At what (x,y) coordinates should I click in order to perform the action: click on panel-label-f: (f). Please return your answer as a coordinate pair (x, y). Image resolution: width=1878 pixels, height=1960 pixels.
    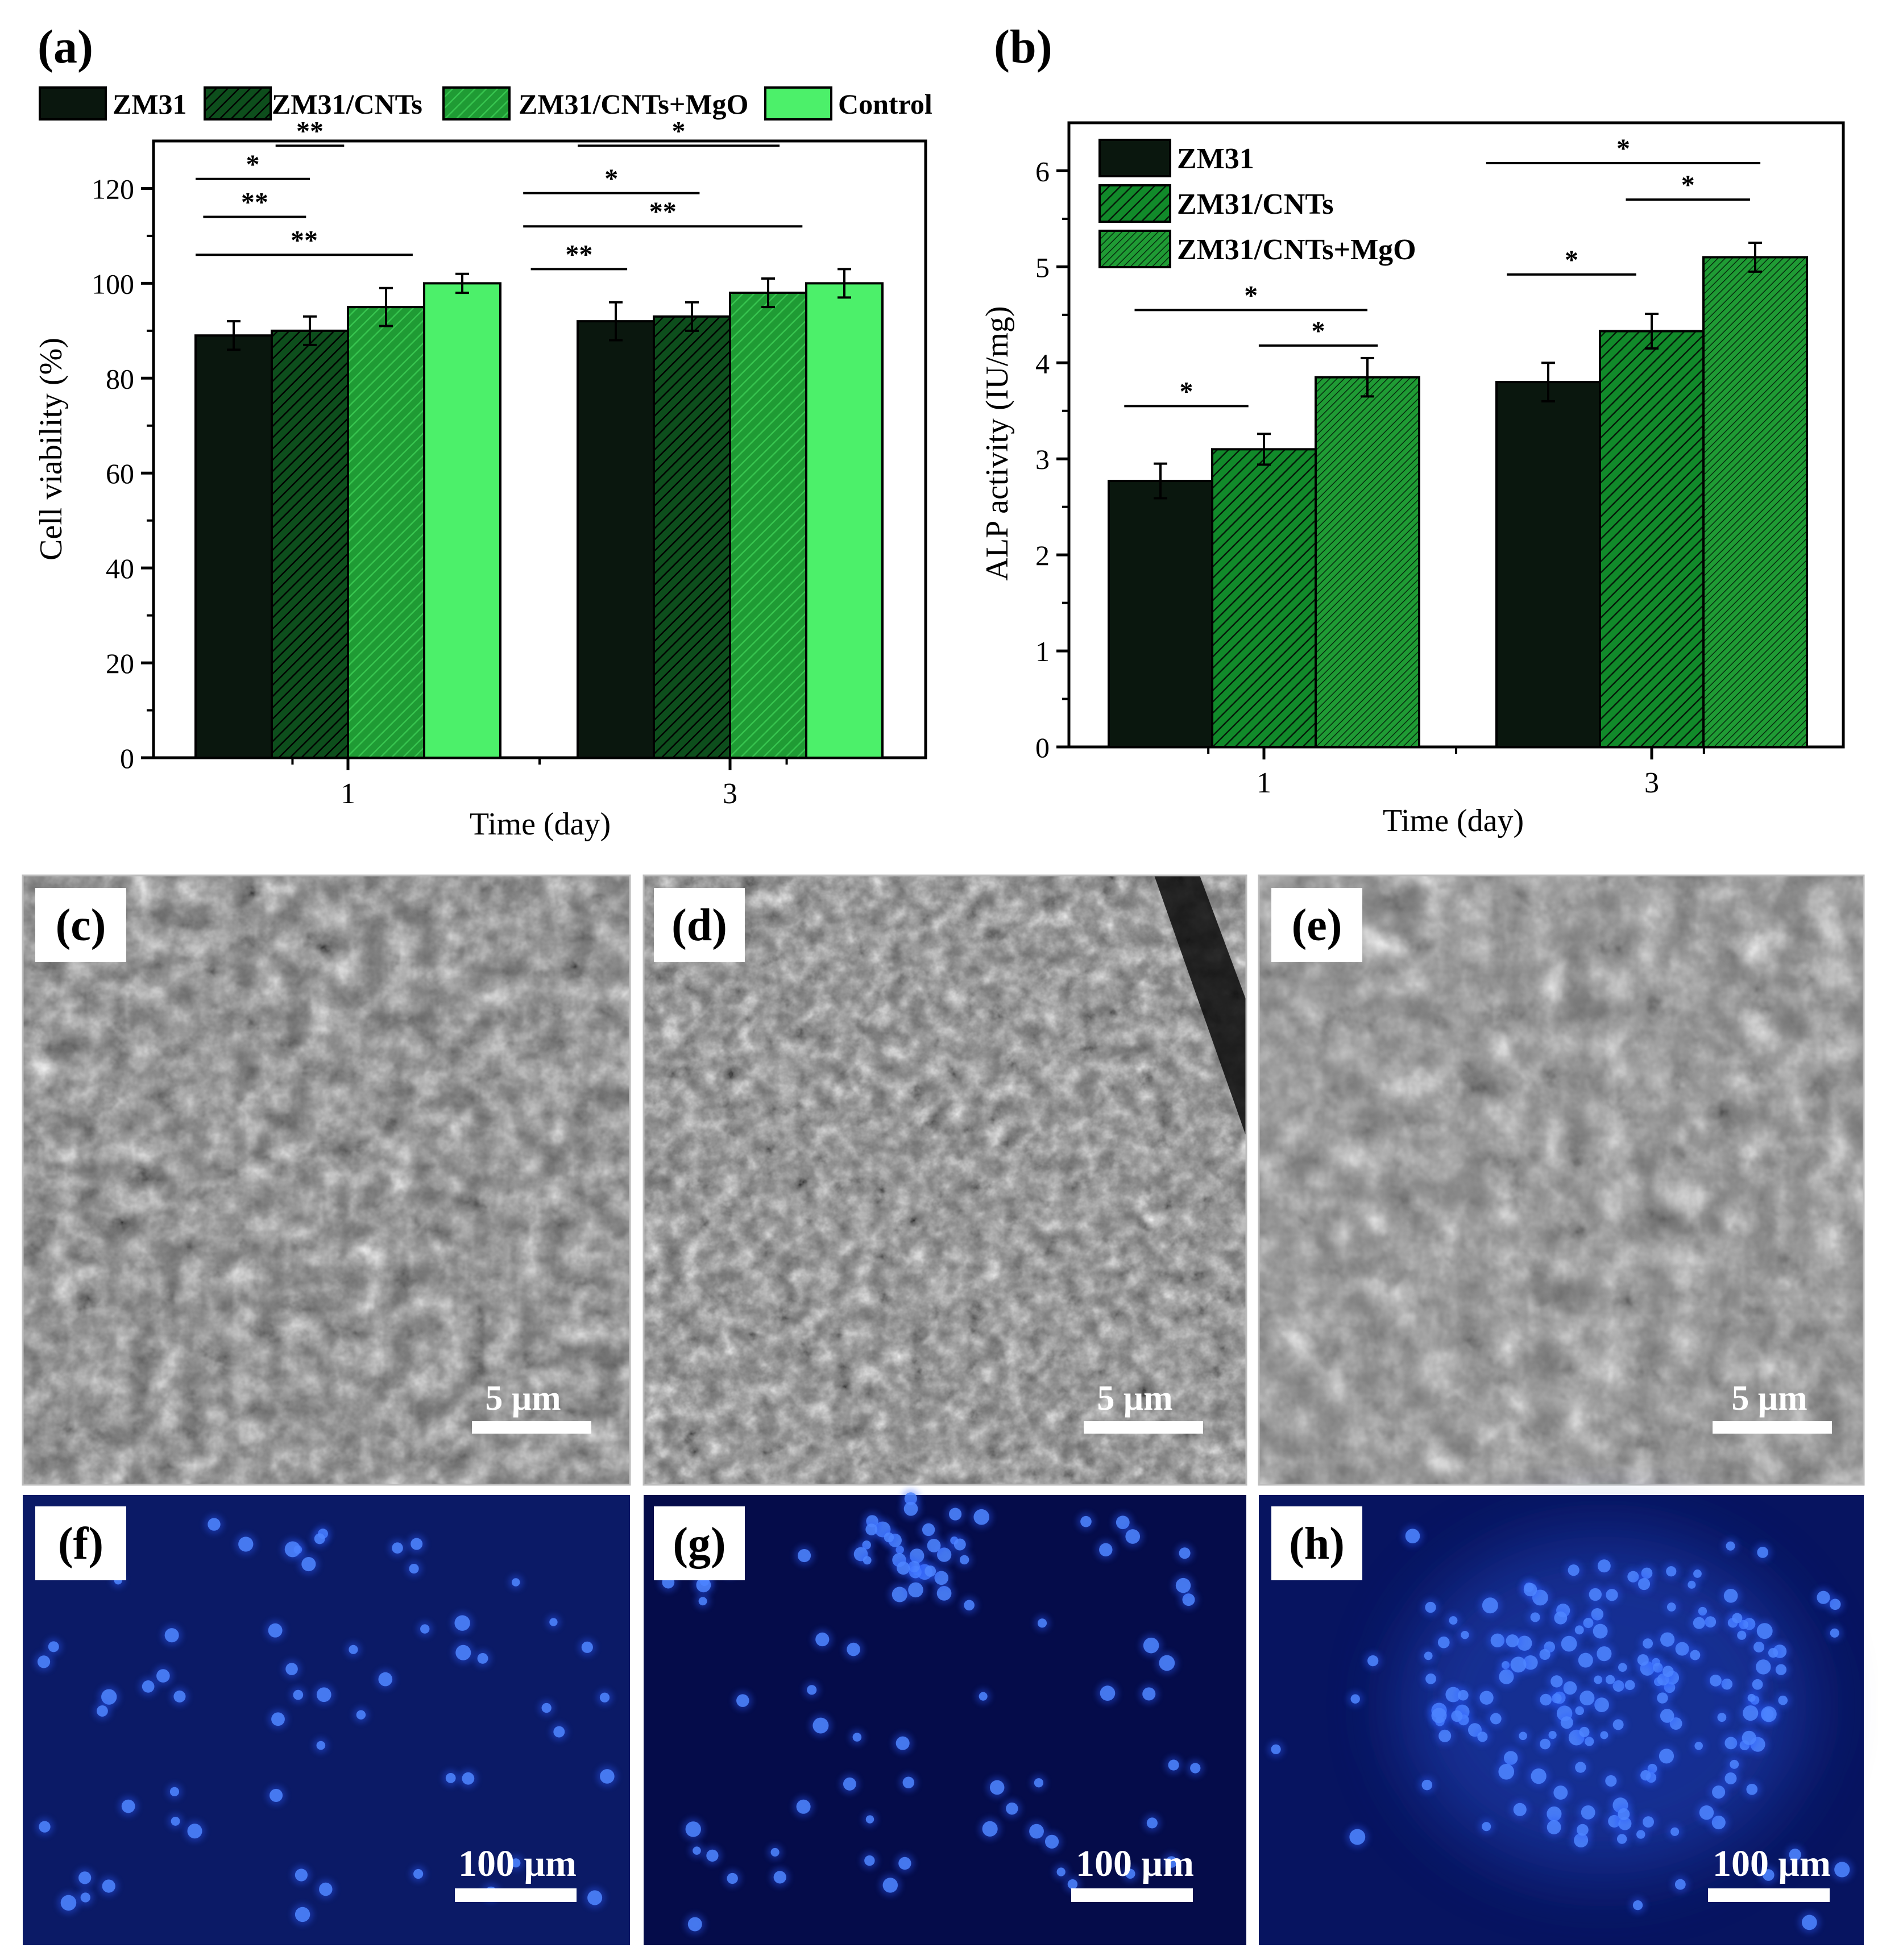
    Looking at the image, I should click on (80, 1544).